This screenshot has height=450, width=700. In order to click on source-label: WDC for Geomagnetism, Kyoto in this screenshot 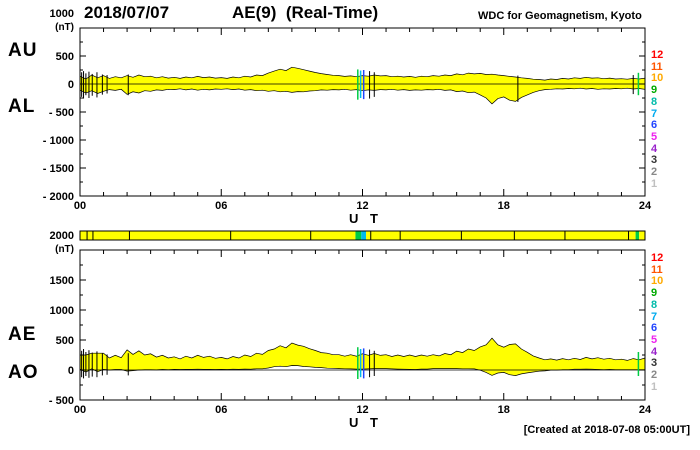, I will do `click(560, 16)`.